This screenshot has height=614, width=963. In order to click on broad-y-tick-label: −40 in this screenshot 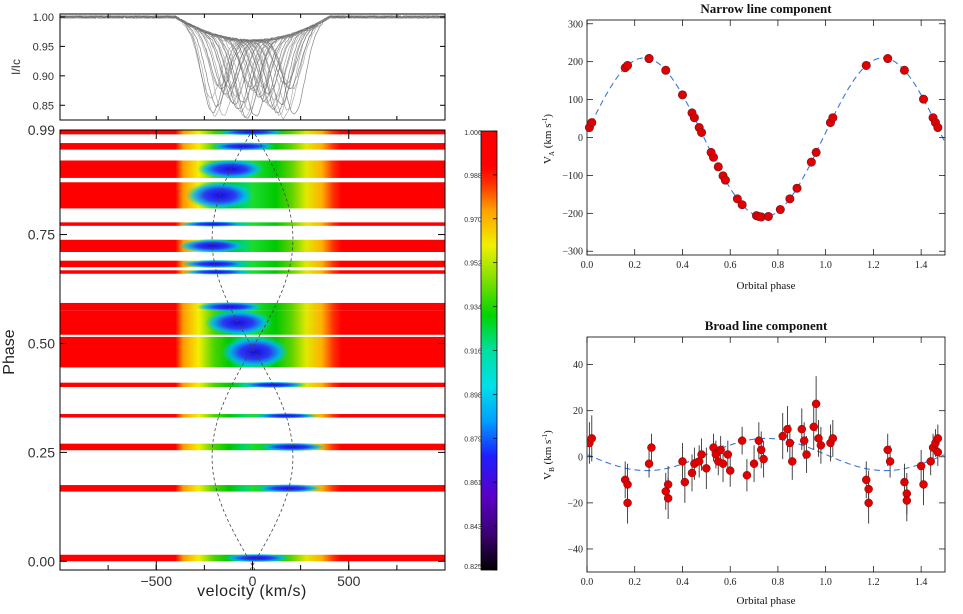, I will do `click(575, 549)`.